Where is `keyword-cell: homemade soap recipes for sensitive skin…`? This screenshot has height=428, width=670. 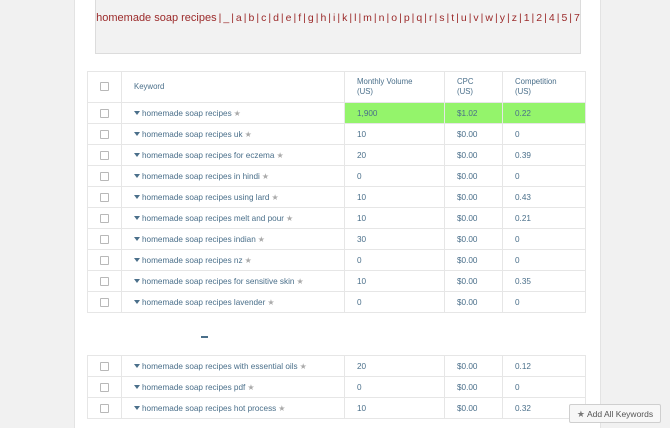
keyword-cell: homemade soap recipes for sensitive skin… is located at coordinates (233, 281).